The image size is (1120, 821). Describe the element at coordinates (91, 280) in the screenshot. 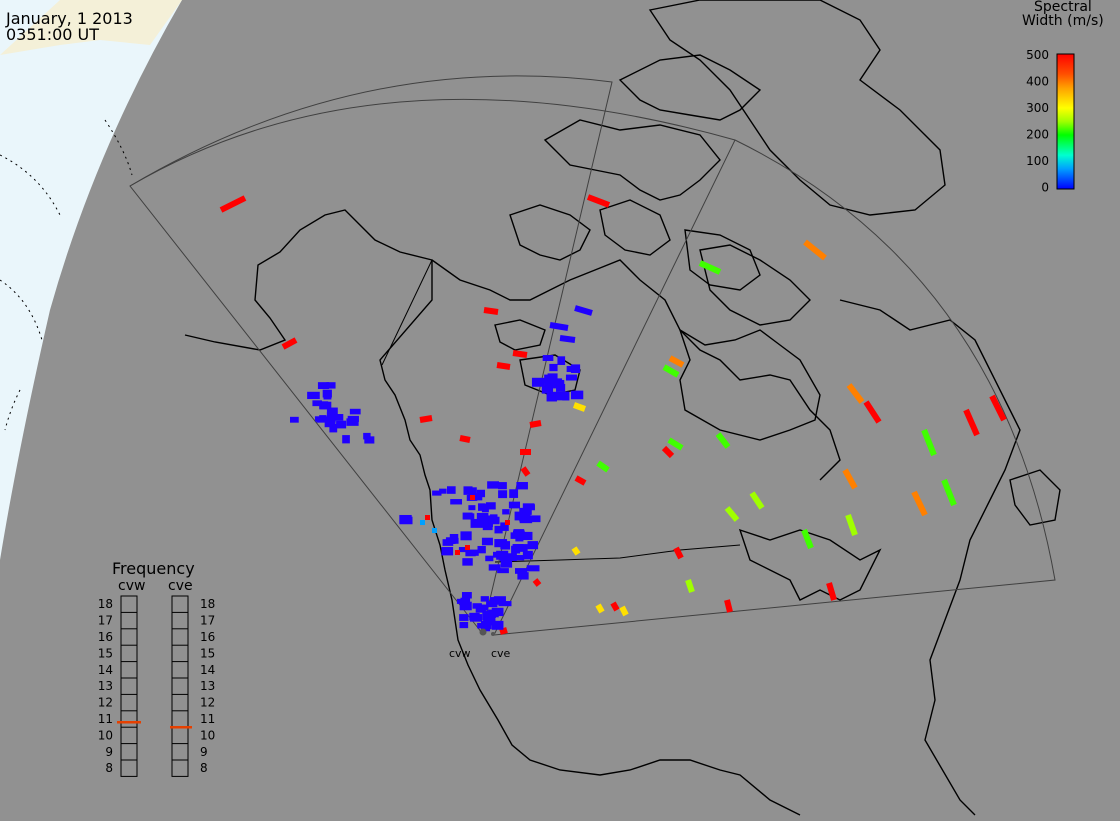

I see `terminator-region` at that location.